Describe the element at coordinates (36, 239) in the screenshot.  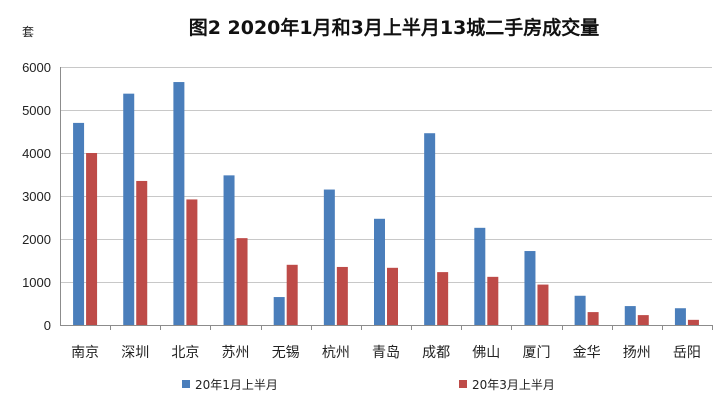
I see `y-tick-label: 2000` at that location.